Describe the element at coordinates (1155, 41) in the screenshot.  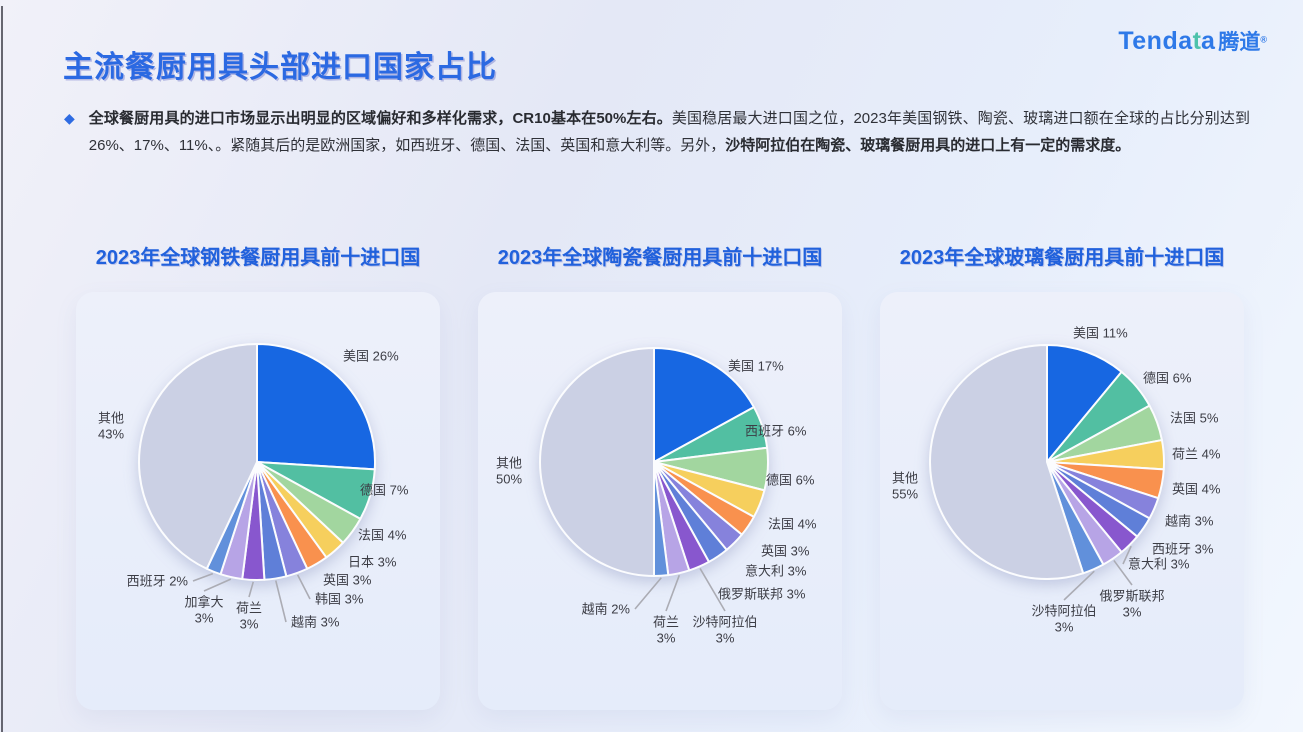
I see `logo-text: Tenda` at that location.